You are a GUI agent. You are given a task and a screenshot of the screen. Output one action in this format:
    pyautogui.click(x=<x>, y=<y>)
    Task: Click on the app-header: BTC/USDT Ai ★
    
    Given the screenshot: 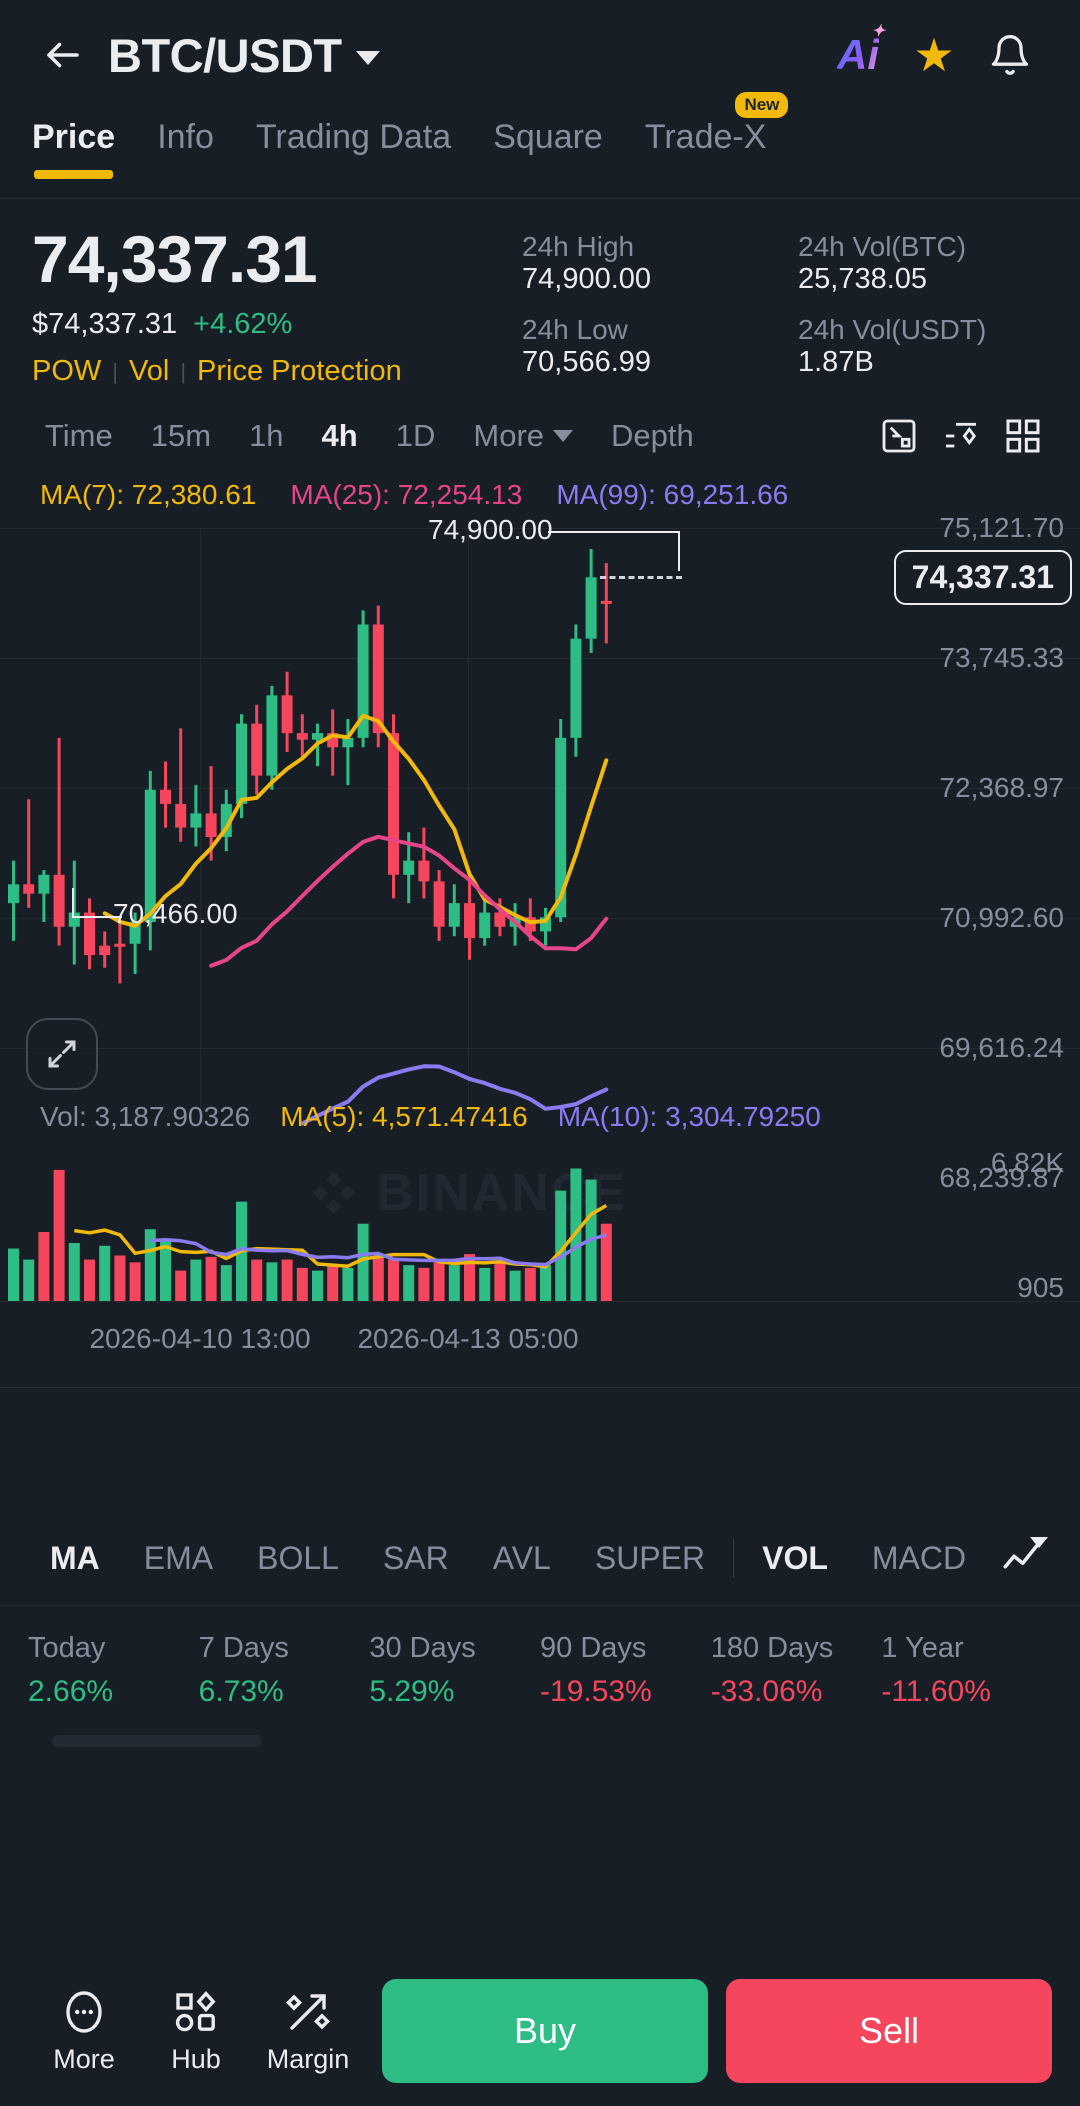 What is the action you would take?
    pyautogui.click(x=540, y=55)
    